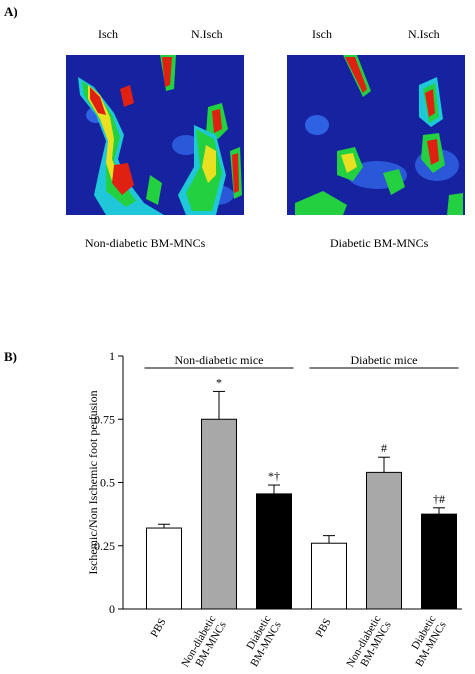 Image resolution: width=475 pixels, height=674 pixels. What do you see at coordinates (219, 382) in the screenshot?
I see `significance-label-1: *` at bounding box center [219, 382].